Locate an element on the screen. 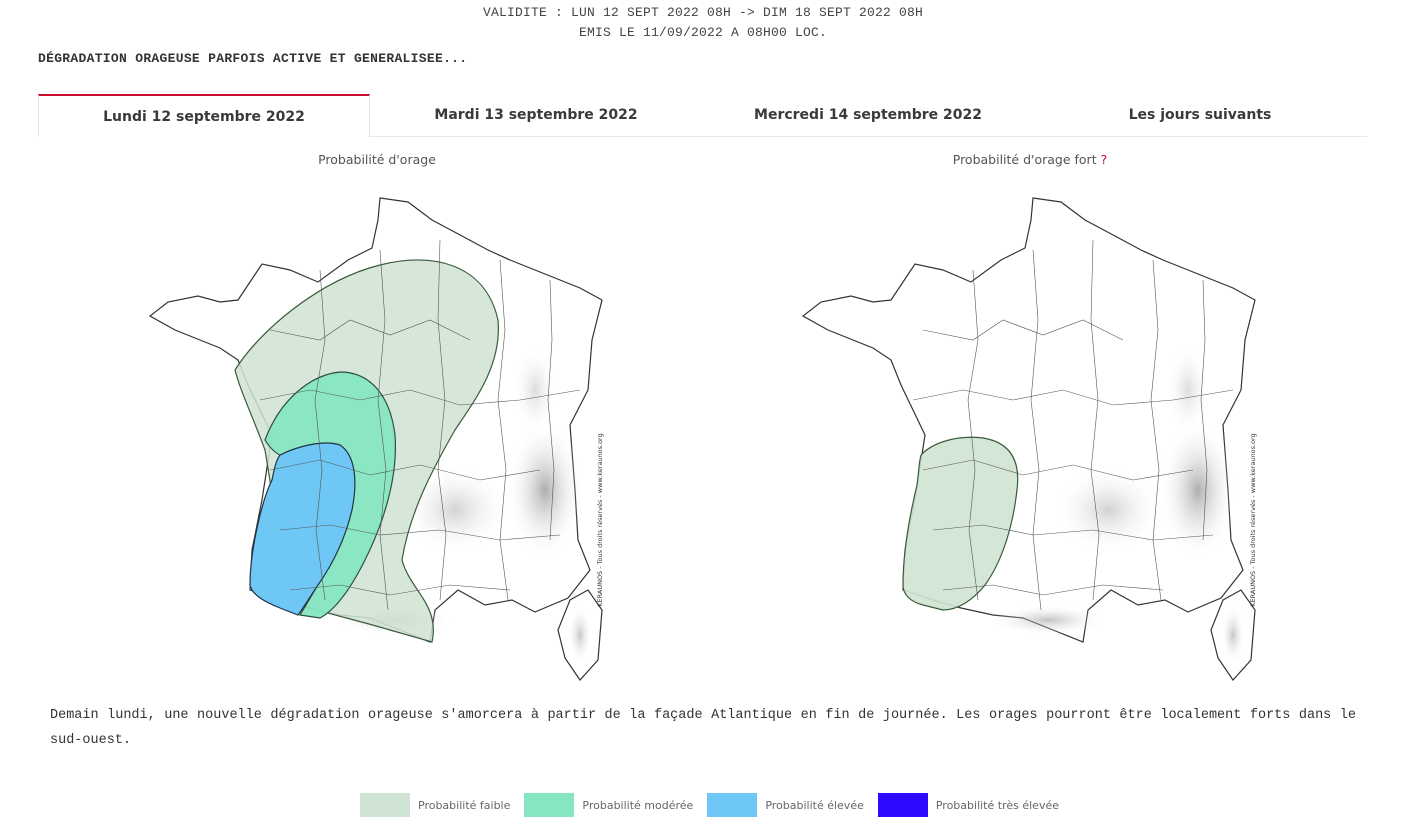  legend-swatch-moderate is located at coordinates (549, 805).